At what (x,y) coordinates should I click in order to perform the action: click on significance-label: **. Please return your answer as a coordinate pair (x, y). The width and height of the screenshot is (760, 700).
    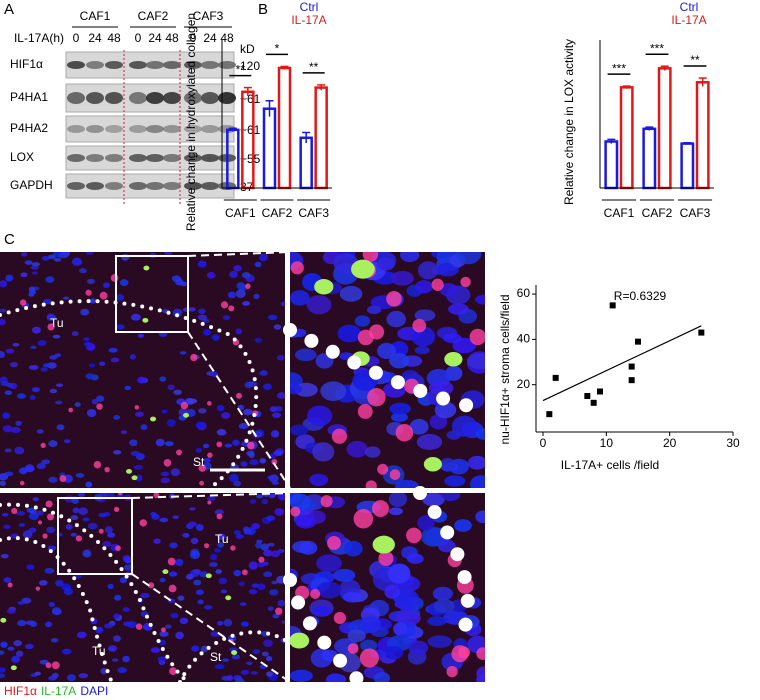
    Looking at the image, I should click on (241, 70).